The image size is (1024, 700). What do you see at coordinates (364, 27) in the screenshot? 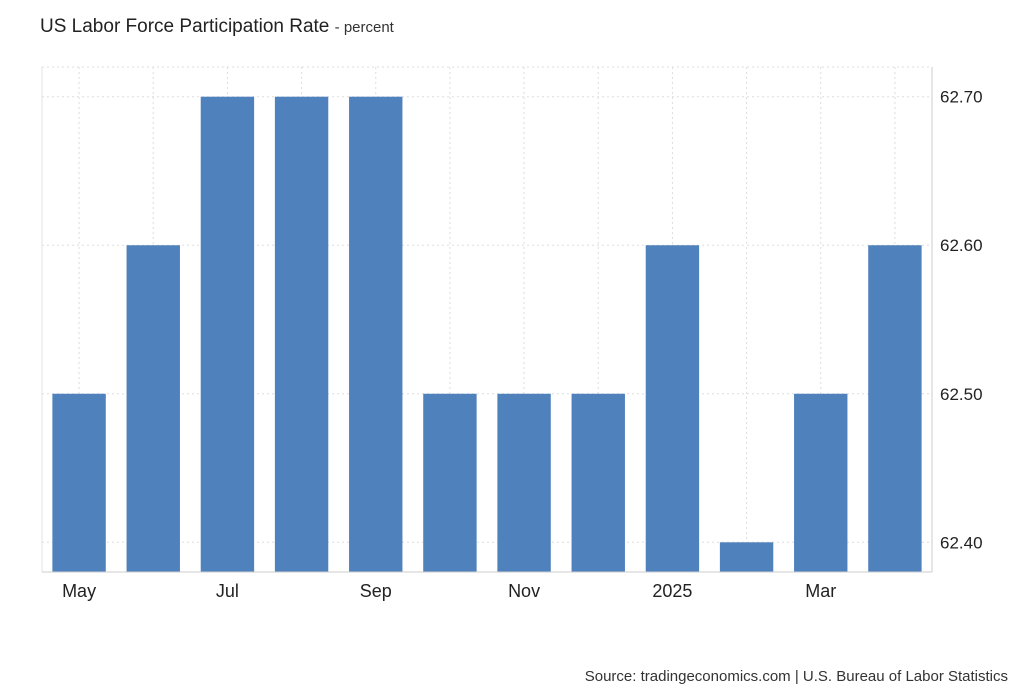
I see `chart-subtitle: - percent` at bounding box center [364, 27].